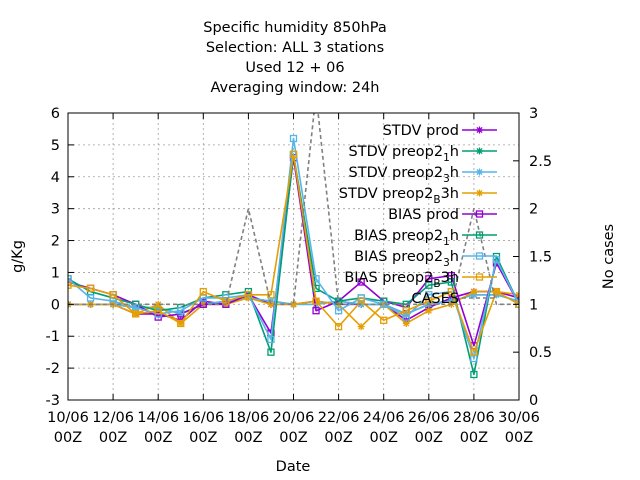 Image resolution: width=640 pixels, height=480 pixels. What do you see at coordinates (401, 280) in the screenshot?
I see `legend-label: BIAS preop2B3h` at bounding box center [401, 280].